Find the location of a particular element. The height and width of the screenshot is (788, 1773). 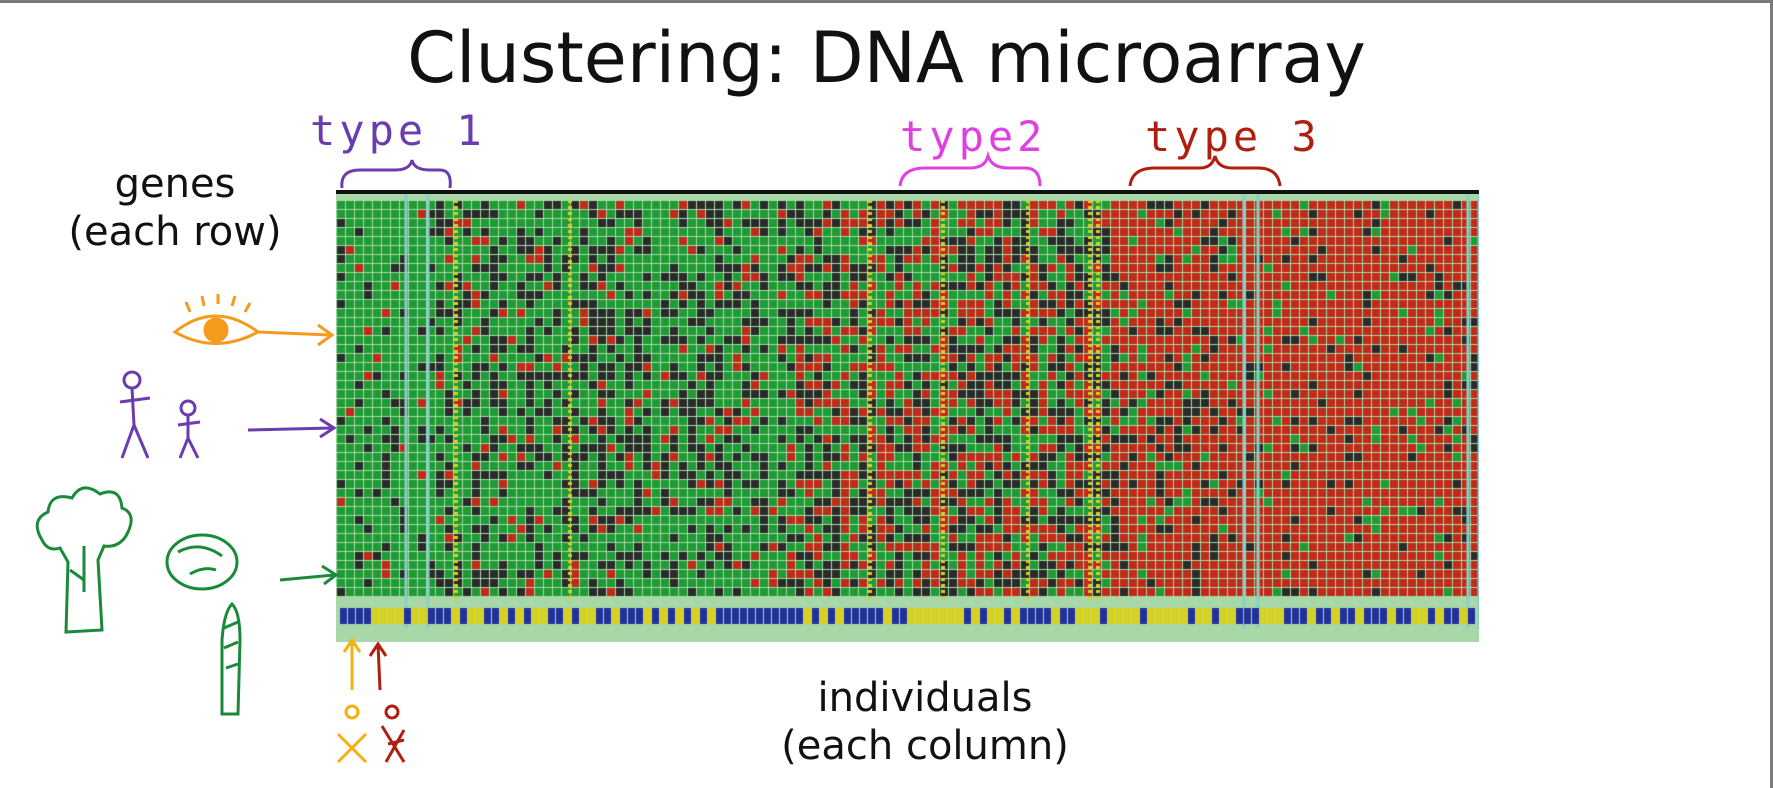

broccoli-icon is located at coordinates (84, 560).